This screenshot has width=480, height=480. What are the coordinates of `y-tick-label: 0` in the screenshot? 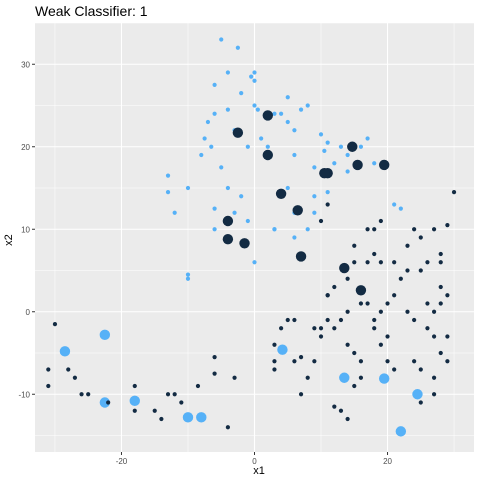 It's located at (28, 312).